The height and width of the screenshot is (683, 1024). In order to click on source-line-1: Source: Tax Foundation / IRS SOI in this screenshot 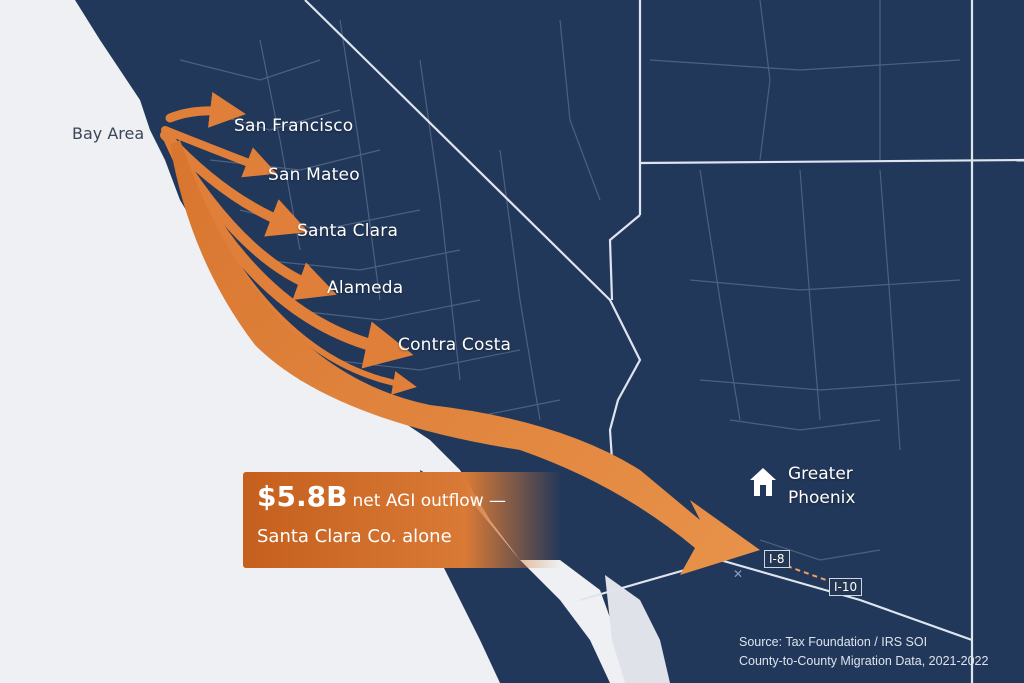, I will do `click(833, 642)`.